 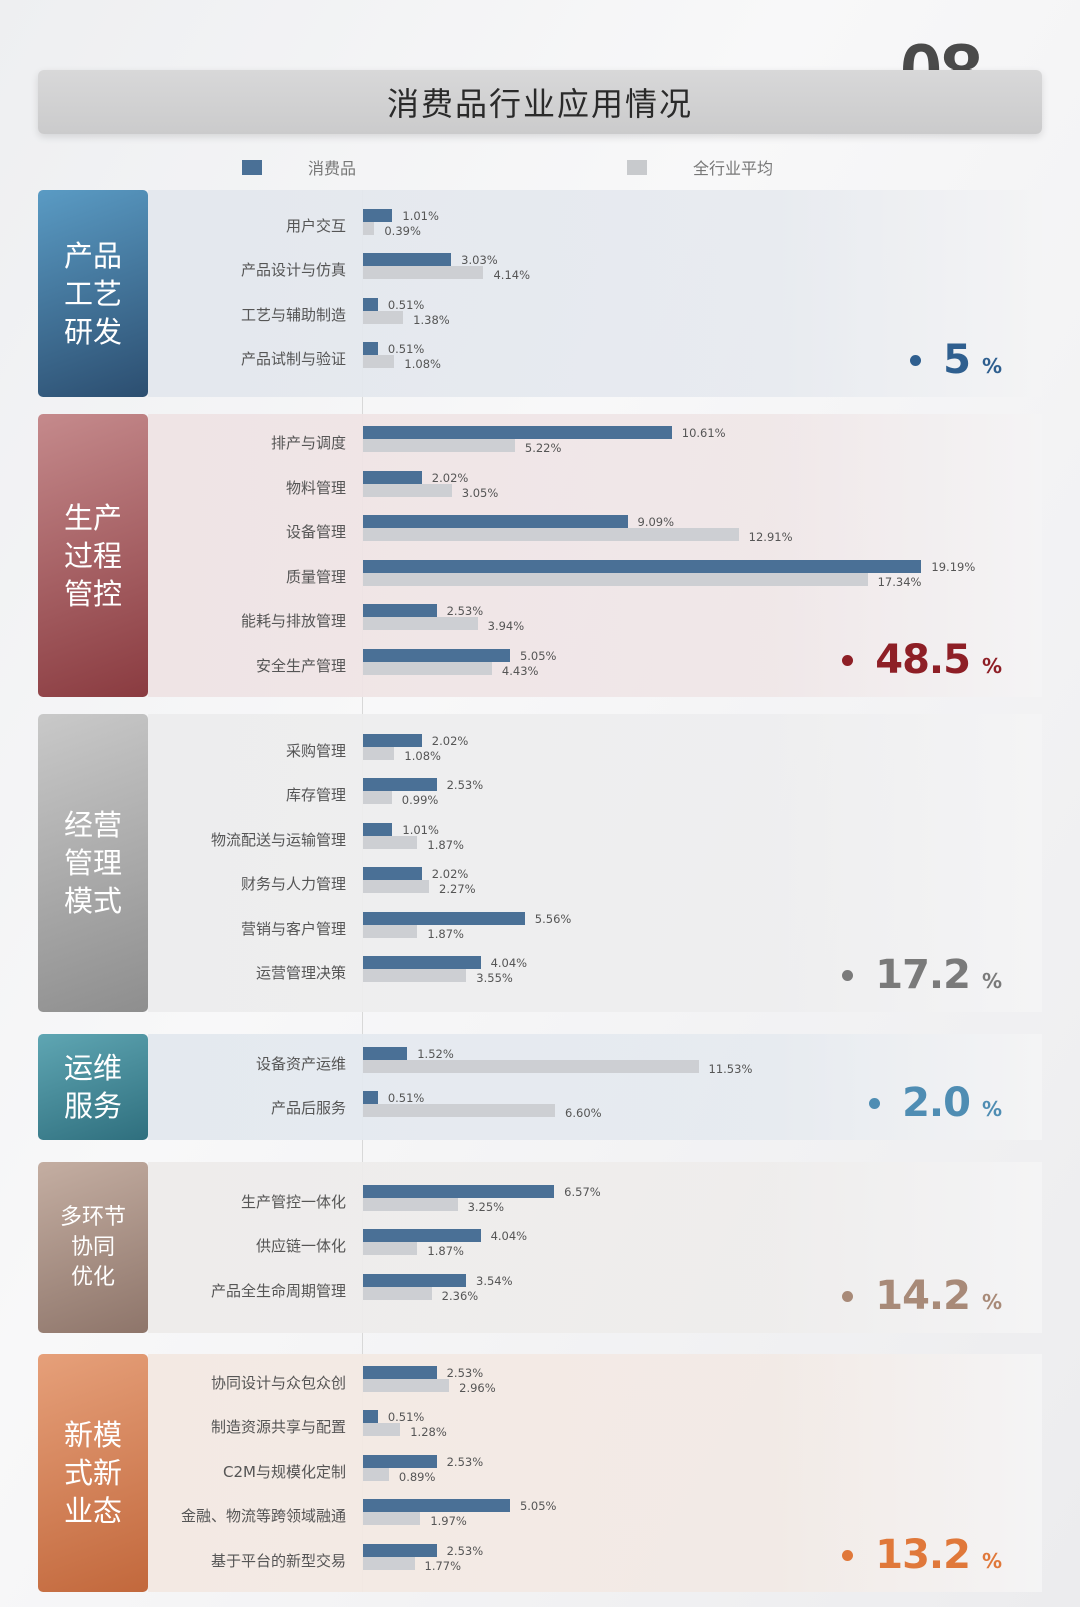 I want to click on section-total: 5%, so click(x=956, y=360).